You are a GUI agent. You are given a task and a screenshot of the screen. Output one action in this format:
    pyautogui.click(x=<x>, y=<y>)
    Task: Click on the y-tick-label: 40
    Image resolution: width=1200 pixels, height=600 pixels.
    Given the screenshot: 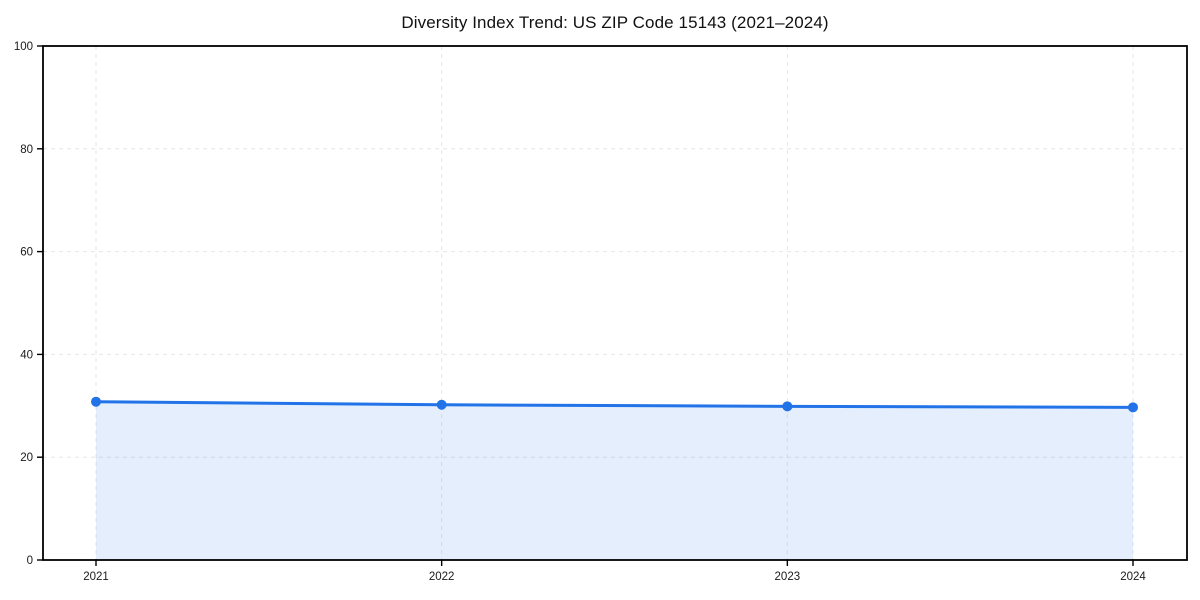 What is the action you would take?
    pyautogui.click(x=26, y=355)
    